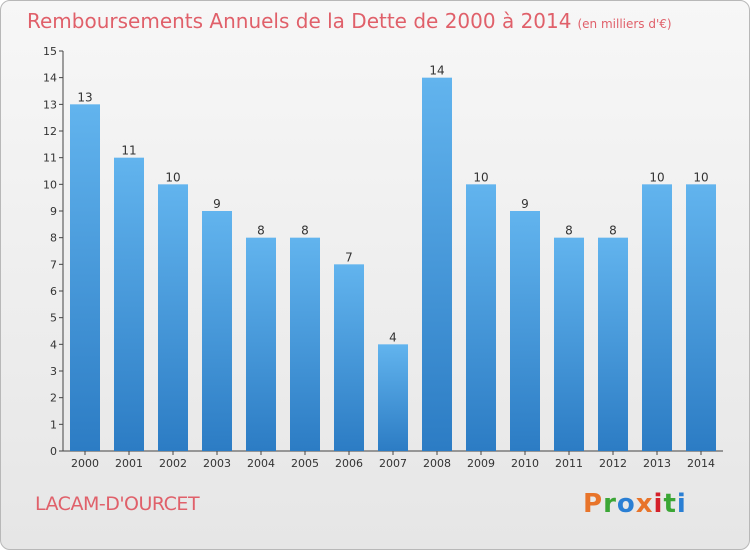 This screenshot has width=750, height=550. I want to click on bar-2010, so click(525, 331).